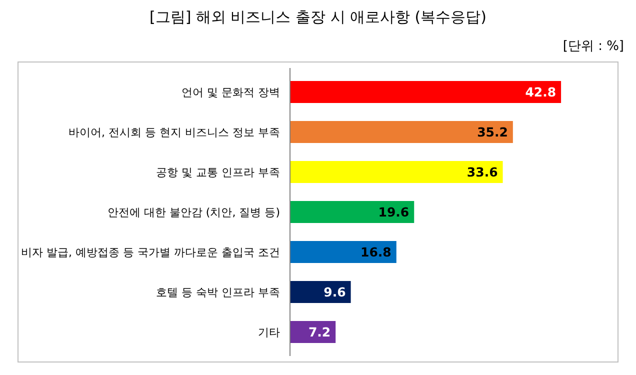  What do you see at coordinates (394, 212) in the screenshot?
I see `data-label: 19.6` at bounding box center [394, 212].